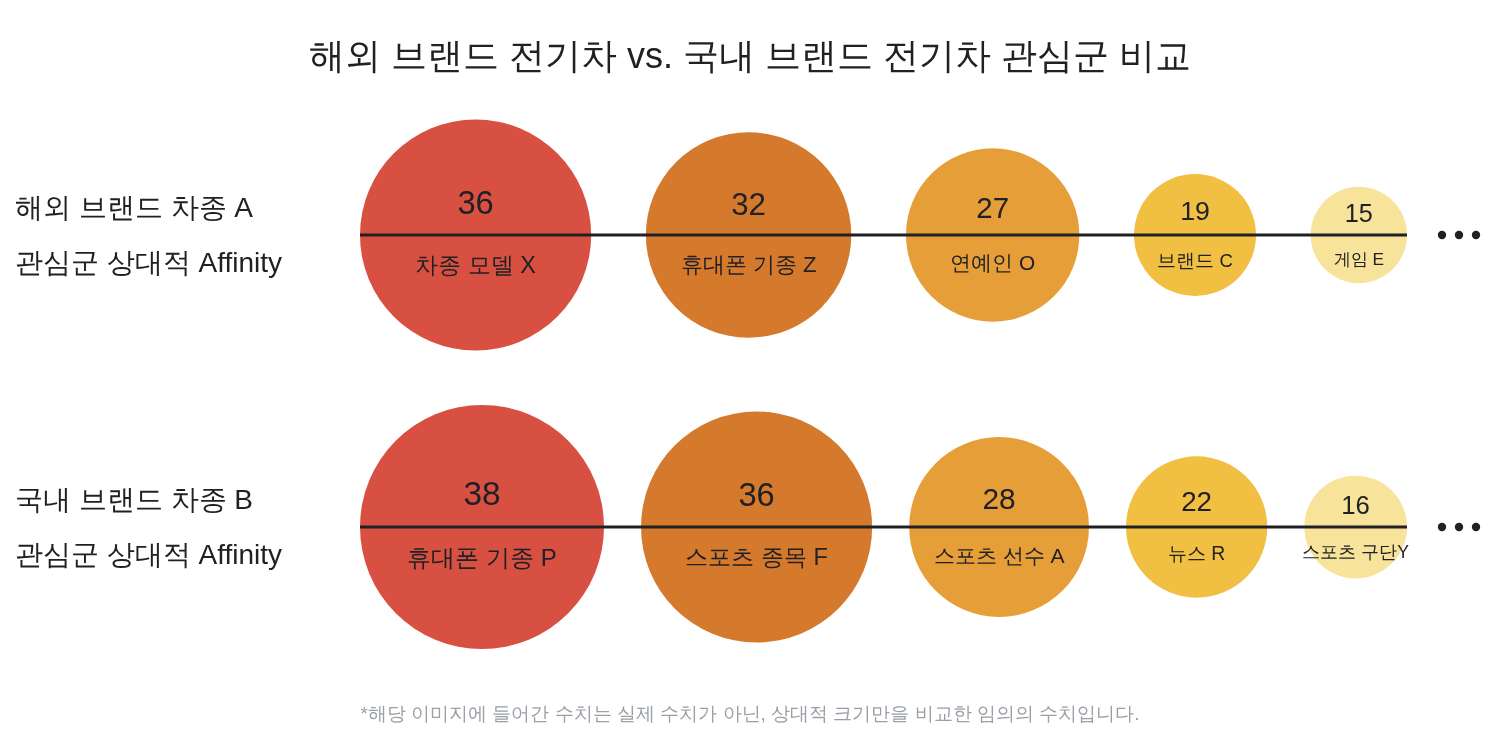  Describe the element at coordinates (149, 235) in the screenshot. I see `text: 해외 브랜드 차종 A 관심군 상대적 Affinity` at that location.